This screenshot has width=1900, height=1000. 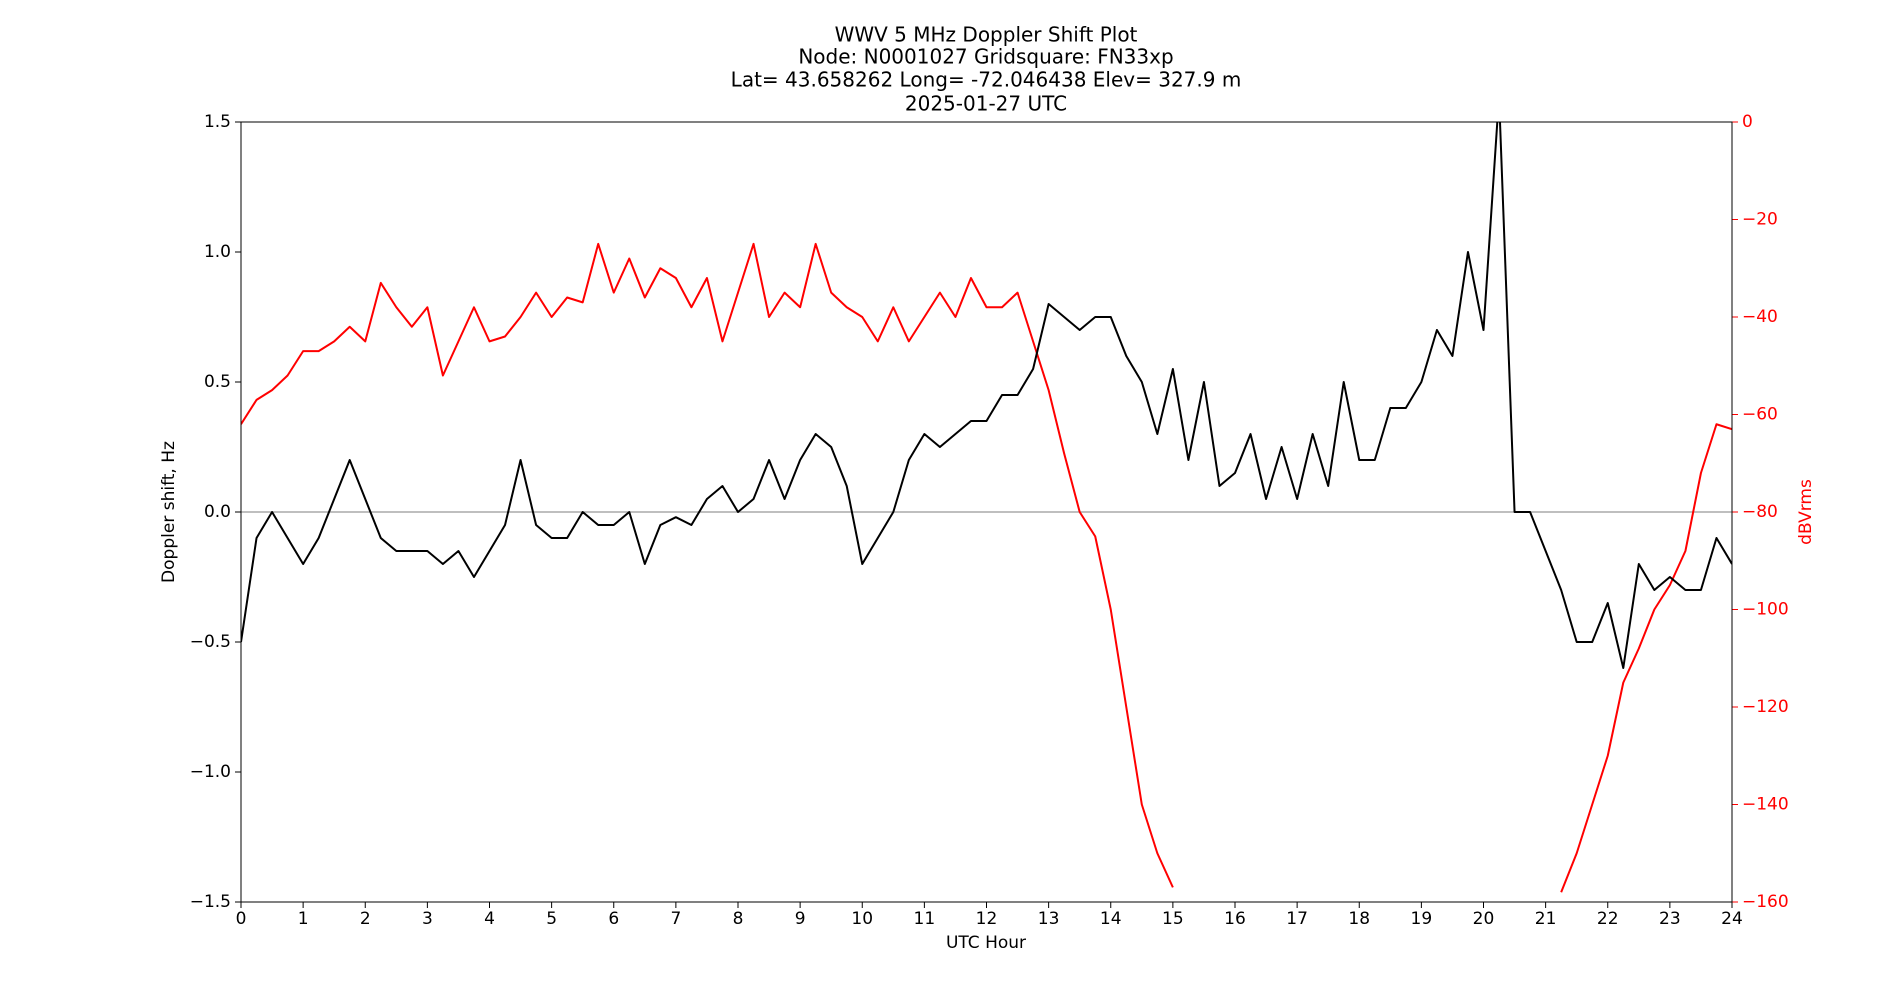 What do you see at coordinates (1765, 902) in the screenshot?
I see `y2-tick-label: −160` at bounding box center [1765, 902].